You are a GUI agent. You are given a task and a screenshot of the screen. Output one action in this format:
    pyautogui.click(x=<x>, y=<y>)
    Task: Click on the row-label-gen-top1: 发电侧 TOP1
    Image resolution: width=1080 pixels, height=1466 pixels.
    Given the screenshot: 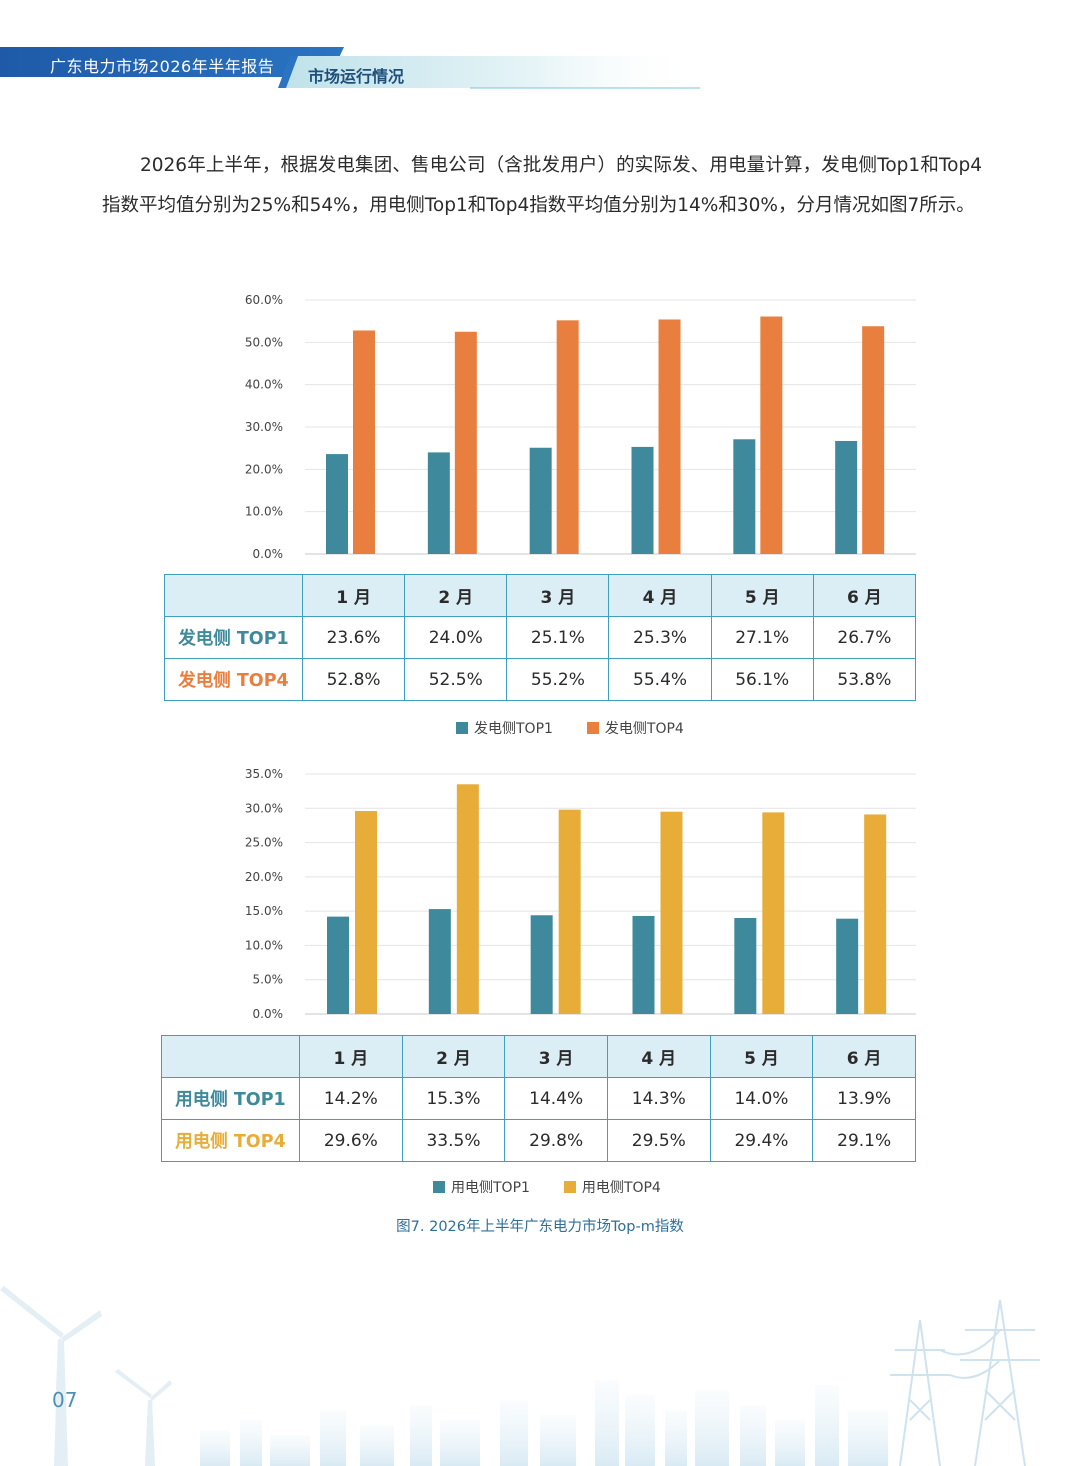 What is the action you would take?
    pyautogui.click(x=233, y=637)
    